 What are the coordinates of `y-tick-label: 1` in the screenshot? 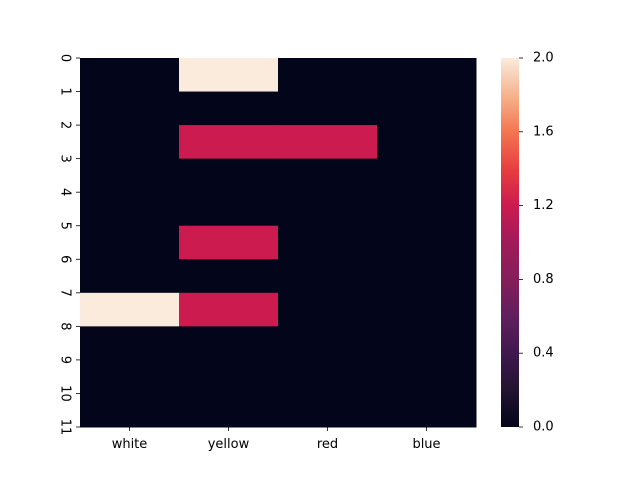 It's located at (65, 91).